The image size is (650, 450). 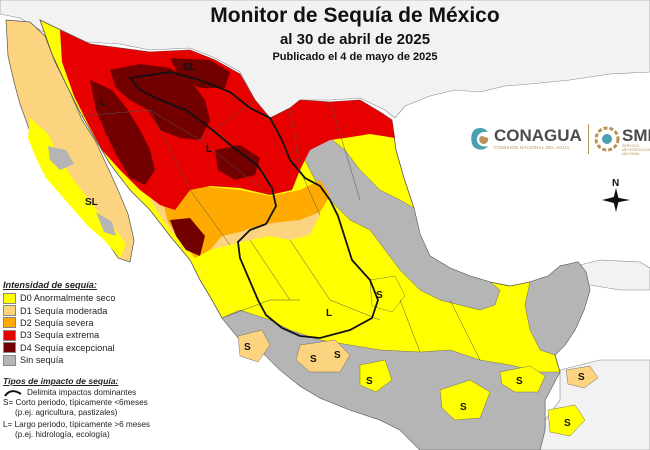 What do you see at coordinates (519, 381) in the screenshot?
I see `map-label-s-tab: S` at bounding box center [519, 381].